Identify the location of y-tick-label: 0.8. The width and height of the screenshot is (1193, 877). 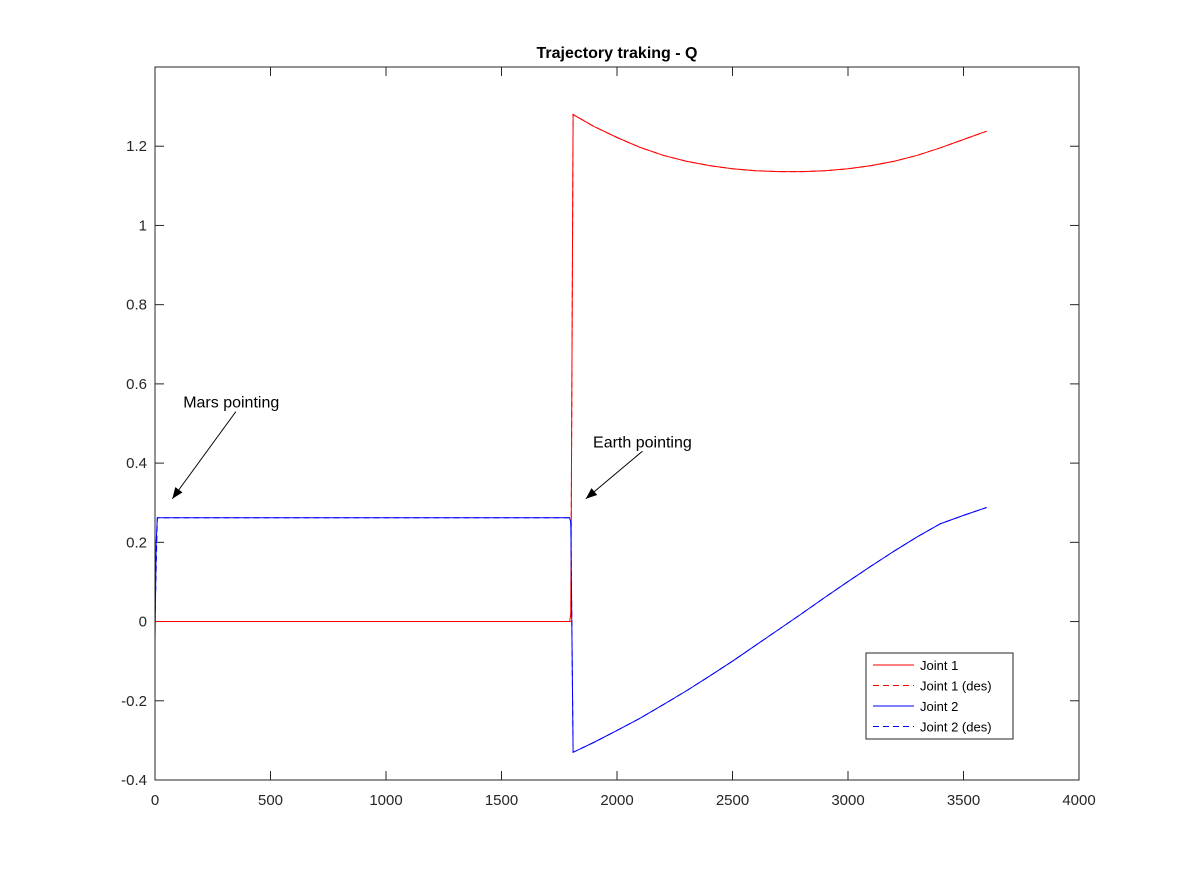
(136, 305).